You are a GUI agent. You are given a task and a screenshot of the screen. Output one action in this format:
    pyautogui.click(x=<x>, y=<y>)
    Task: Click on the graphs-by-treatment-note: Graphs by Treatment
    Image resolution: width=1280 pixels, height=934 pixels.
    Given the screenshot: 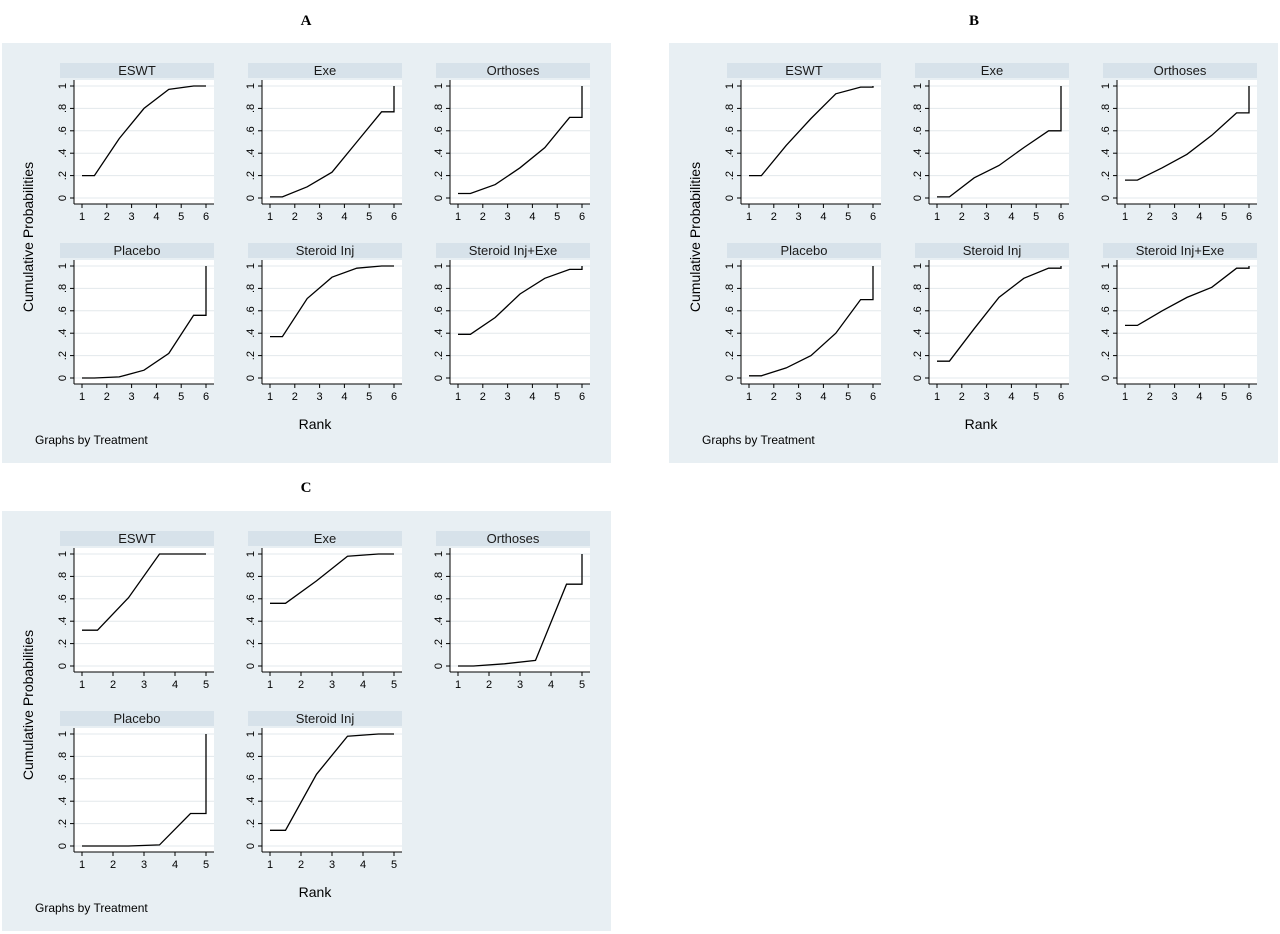 What is the action you would take?
    pyautogui.click(x=91, y=908)
    